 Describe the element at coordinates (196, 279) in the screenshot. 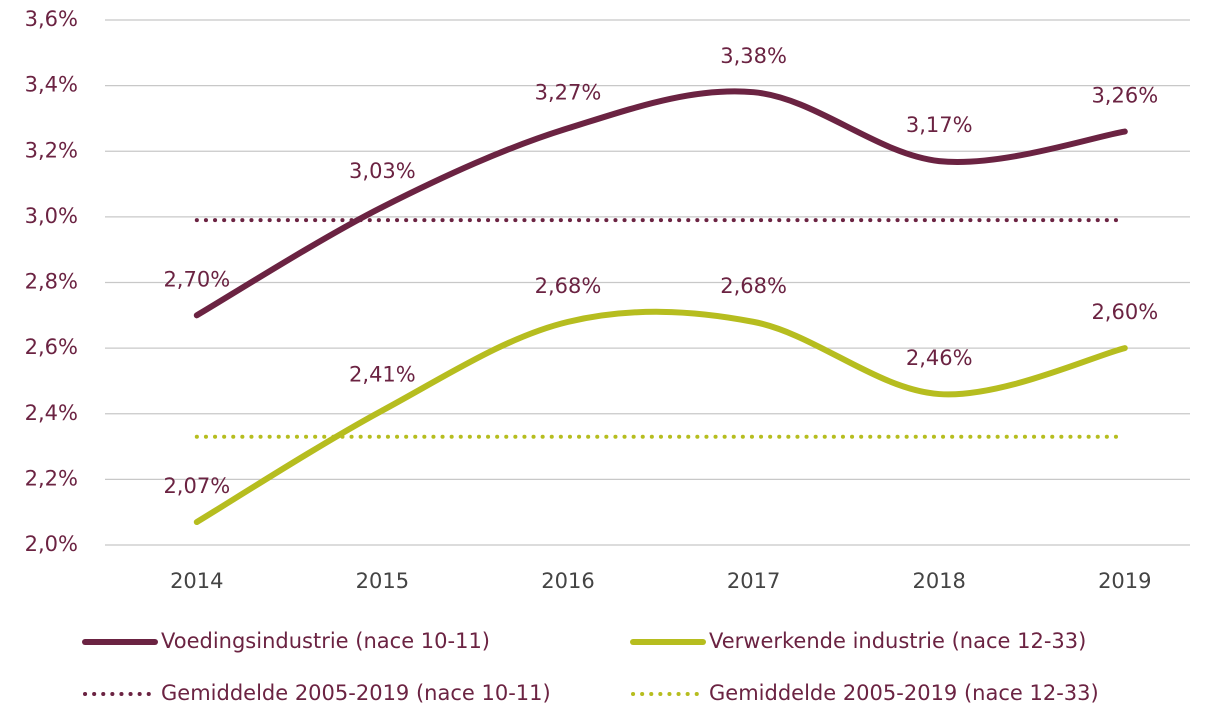

I see `data-label: 2,70%` at that location.